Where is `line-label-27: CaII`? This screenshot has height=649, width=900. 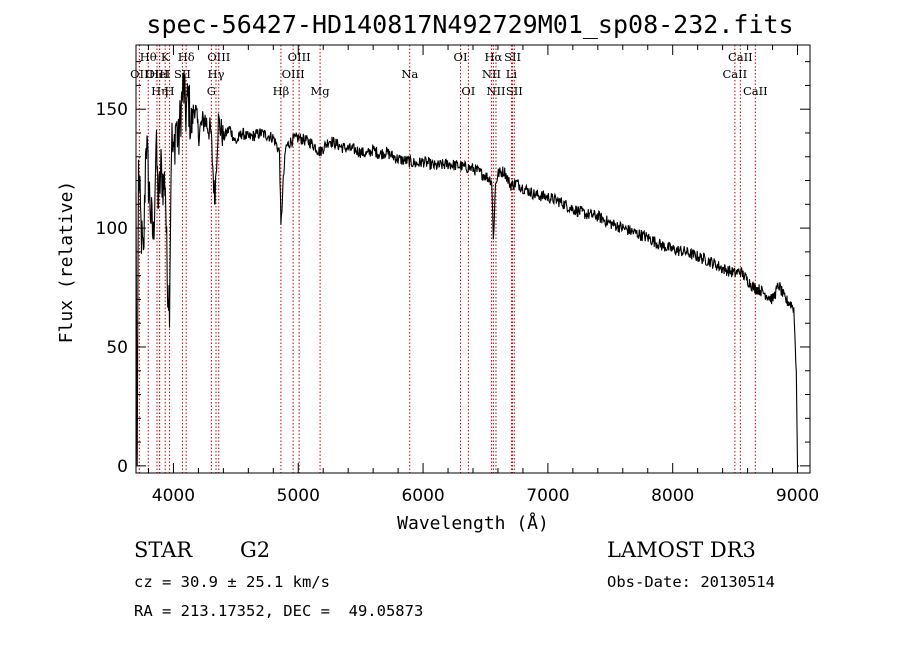
line-label-27: CaII is located at coordinates (755, 91).